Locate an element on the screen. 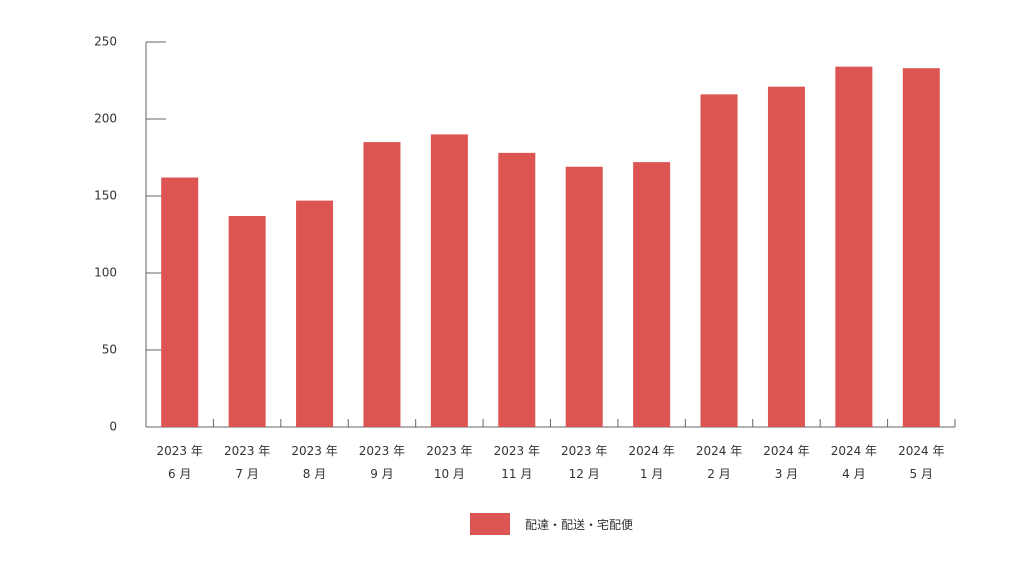 This screenshot has width=1024, height=576. x-tick-label: 2024 年 4 月 is located at coordinates (854, 462).